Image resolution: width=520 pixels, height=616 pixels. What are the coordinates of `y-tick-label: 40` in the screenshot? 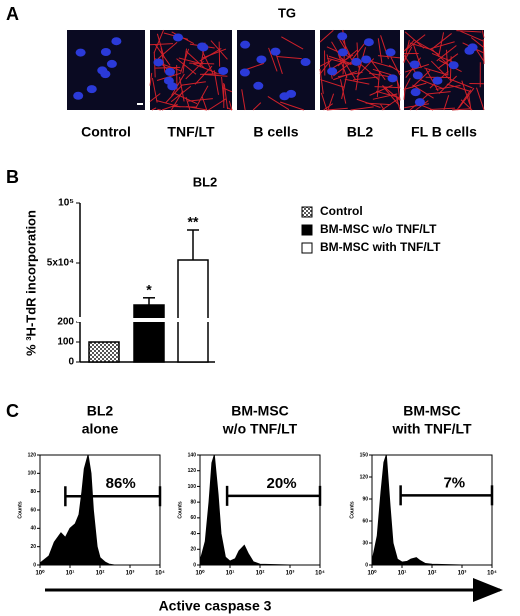 It's located at (193, 534).